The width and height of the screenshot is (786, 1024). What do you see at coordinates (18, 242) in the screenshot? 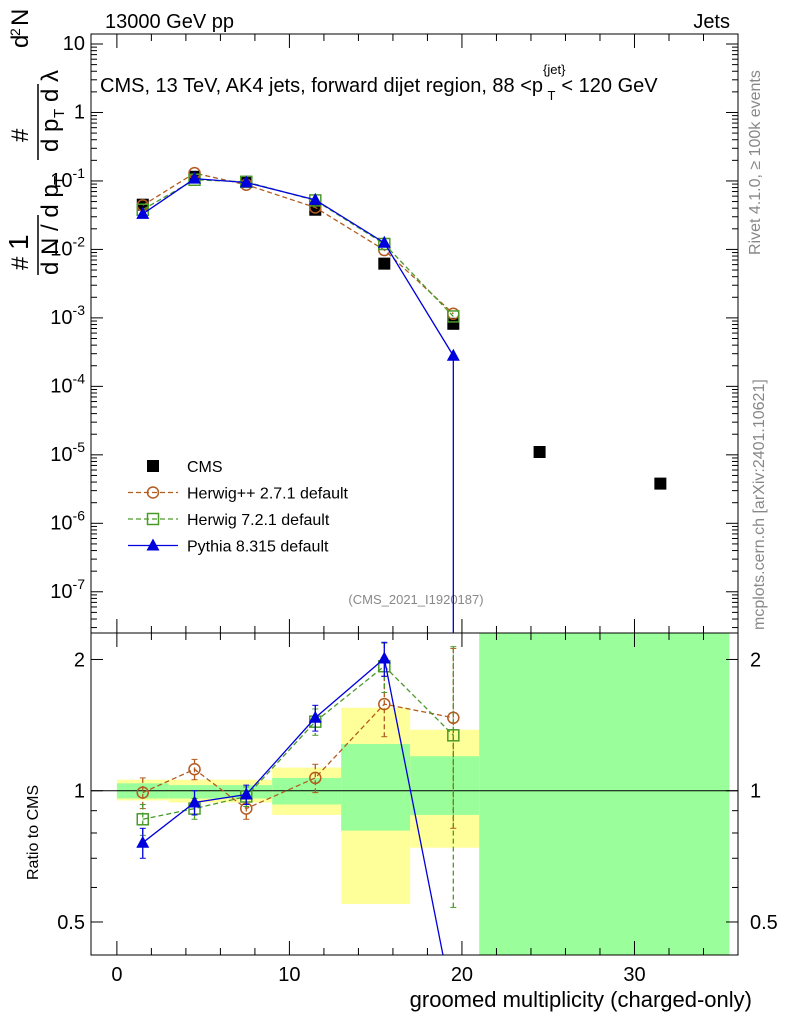
I see `svg-text: 1` at bounding box center [18, 242].